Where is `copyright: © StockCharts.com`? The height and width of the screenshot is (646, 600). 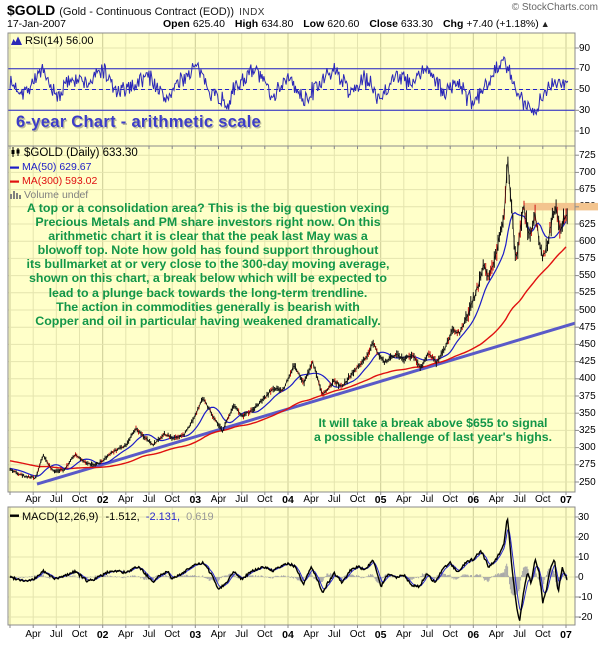 copyright: © StockCharts.com is located at coordinates (554, 7).